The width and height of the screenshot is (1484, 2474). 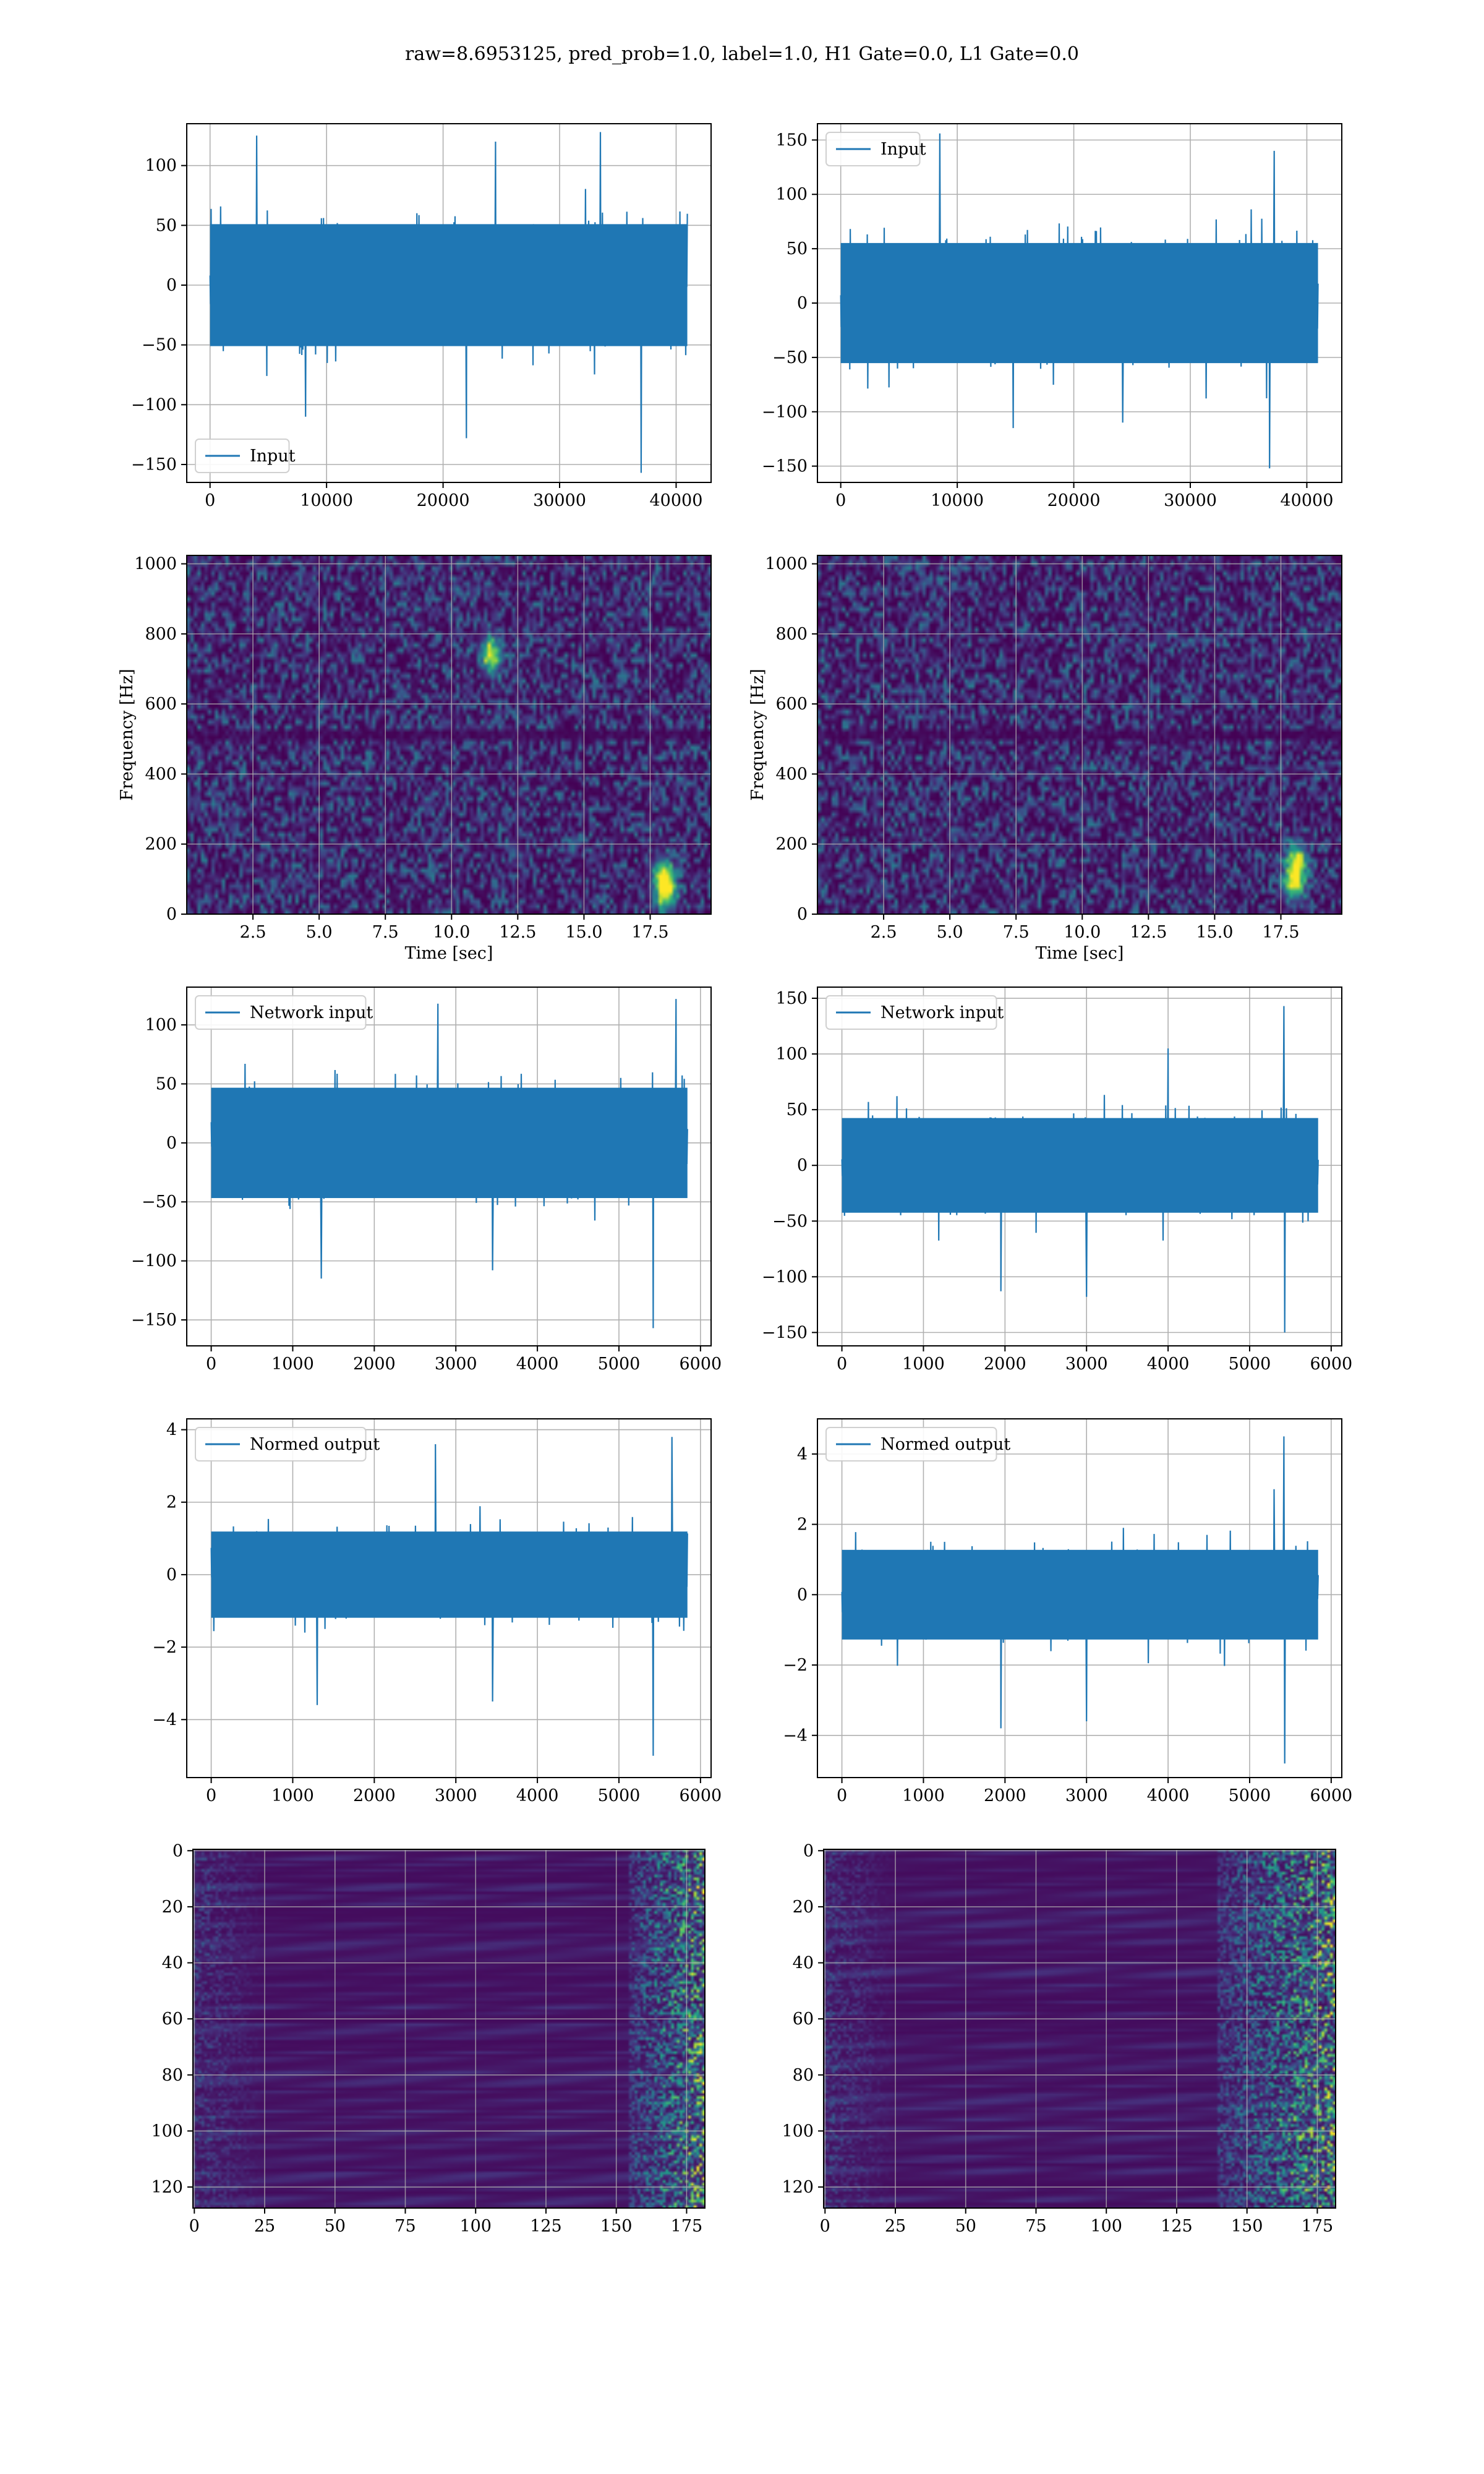 I want to click on y-tick-label: 120, so click(x=798, y=2187).